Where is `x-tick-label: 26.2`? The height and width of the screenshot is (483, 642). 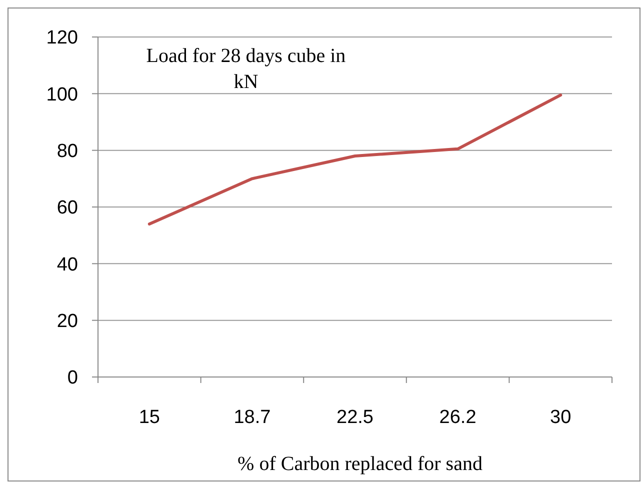
x-tick-label: 26.2 is located at coordinates (457, 417).